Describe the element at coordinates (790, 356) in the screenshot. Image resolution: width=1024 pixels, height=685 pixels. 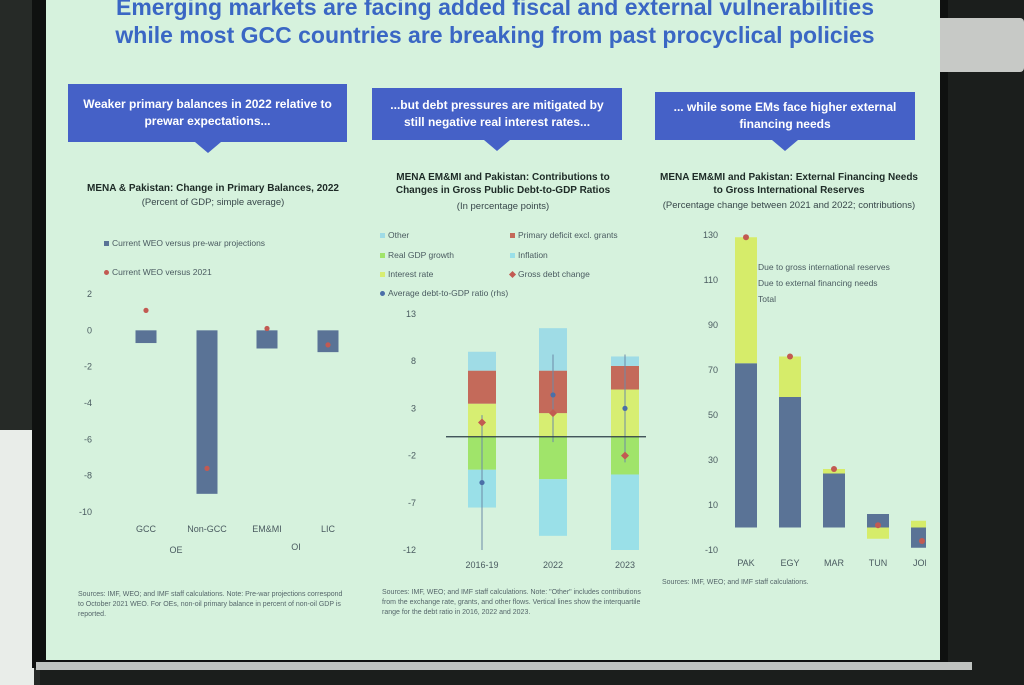
I see `panel3-total-marker-EGY` at that location.